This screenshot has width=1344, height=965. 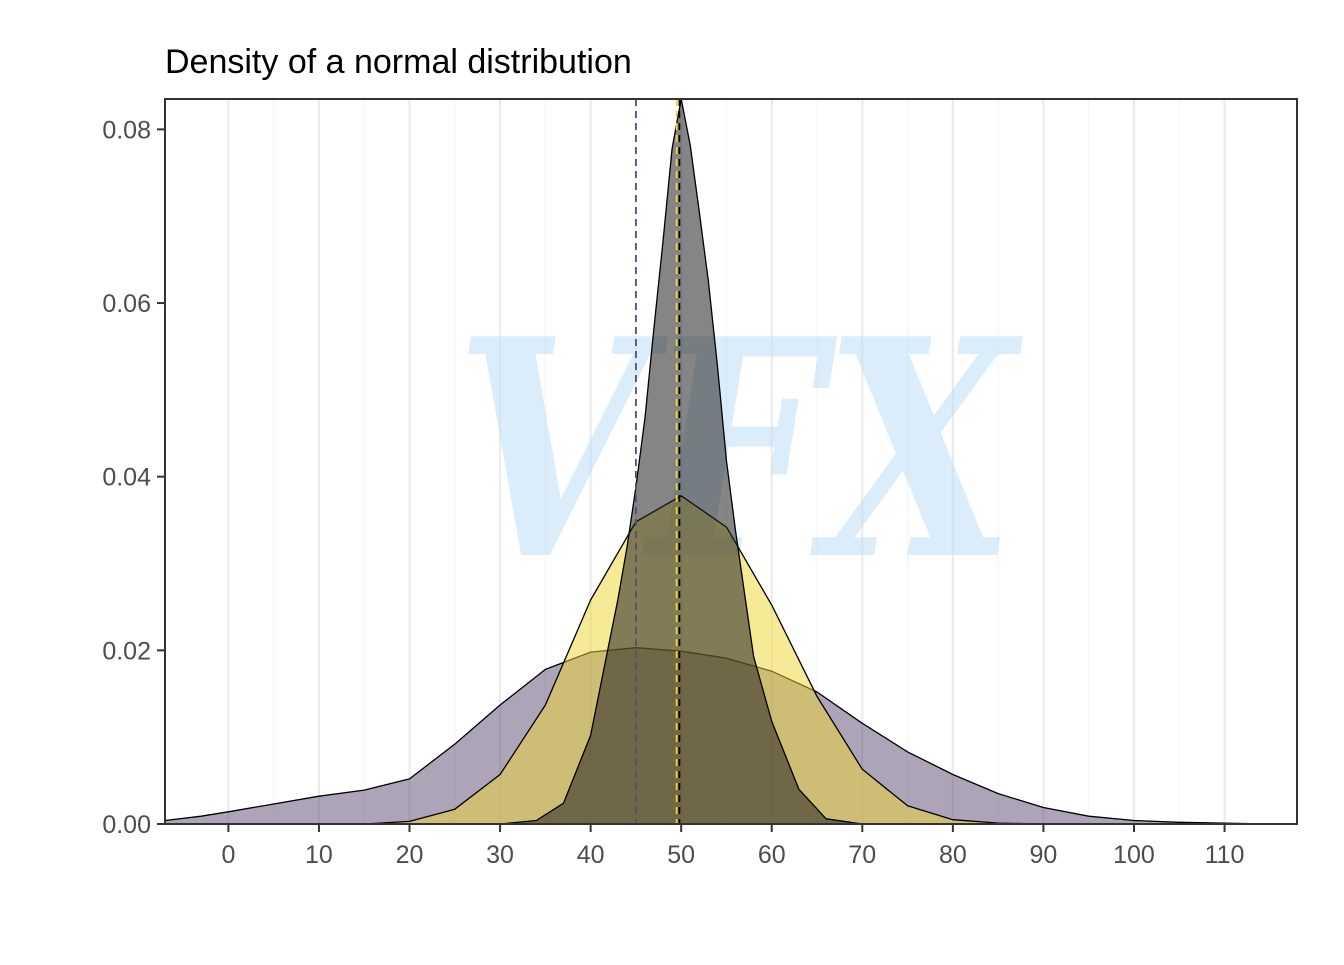 I want to click on x-tick-label: 70, so click(x=862, y=855).